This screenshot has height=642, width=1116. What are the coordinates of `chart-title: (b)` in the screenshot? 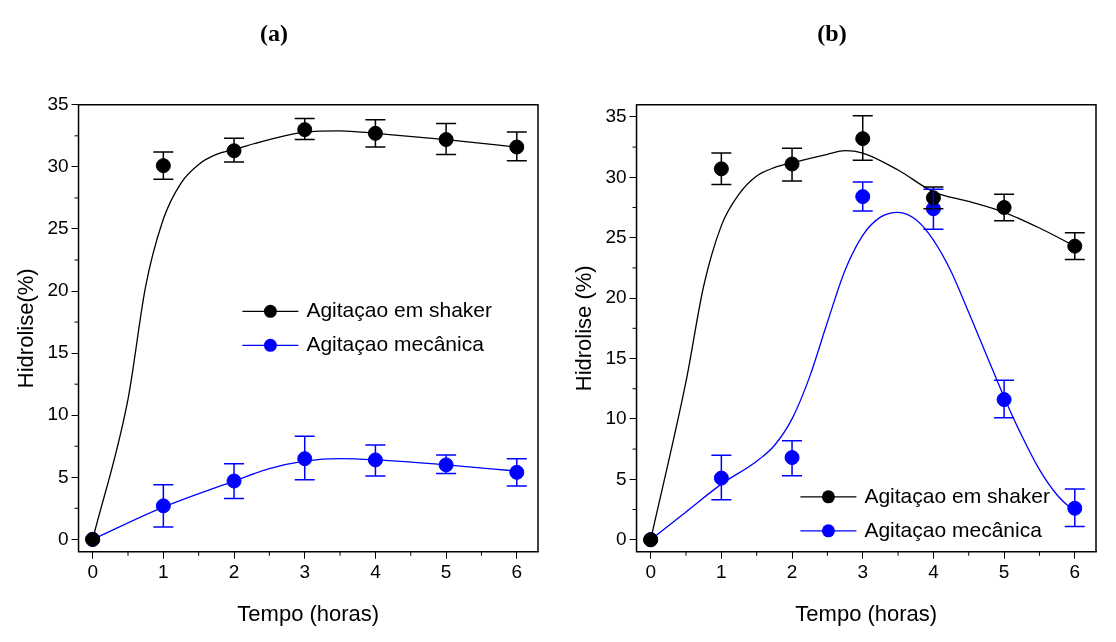 It's located at (832, 32).